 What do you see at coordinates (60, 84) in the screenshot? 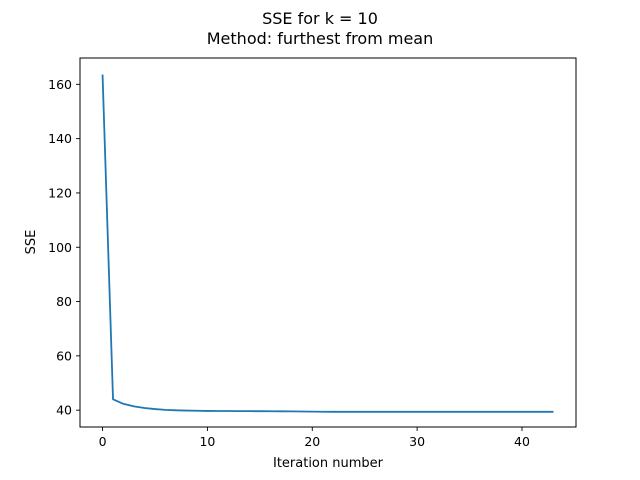
I see `y-tick-label: 160` at bounding box center [60, 84].